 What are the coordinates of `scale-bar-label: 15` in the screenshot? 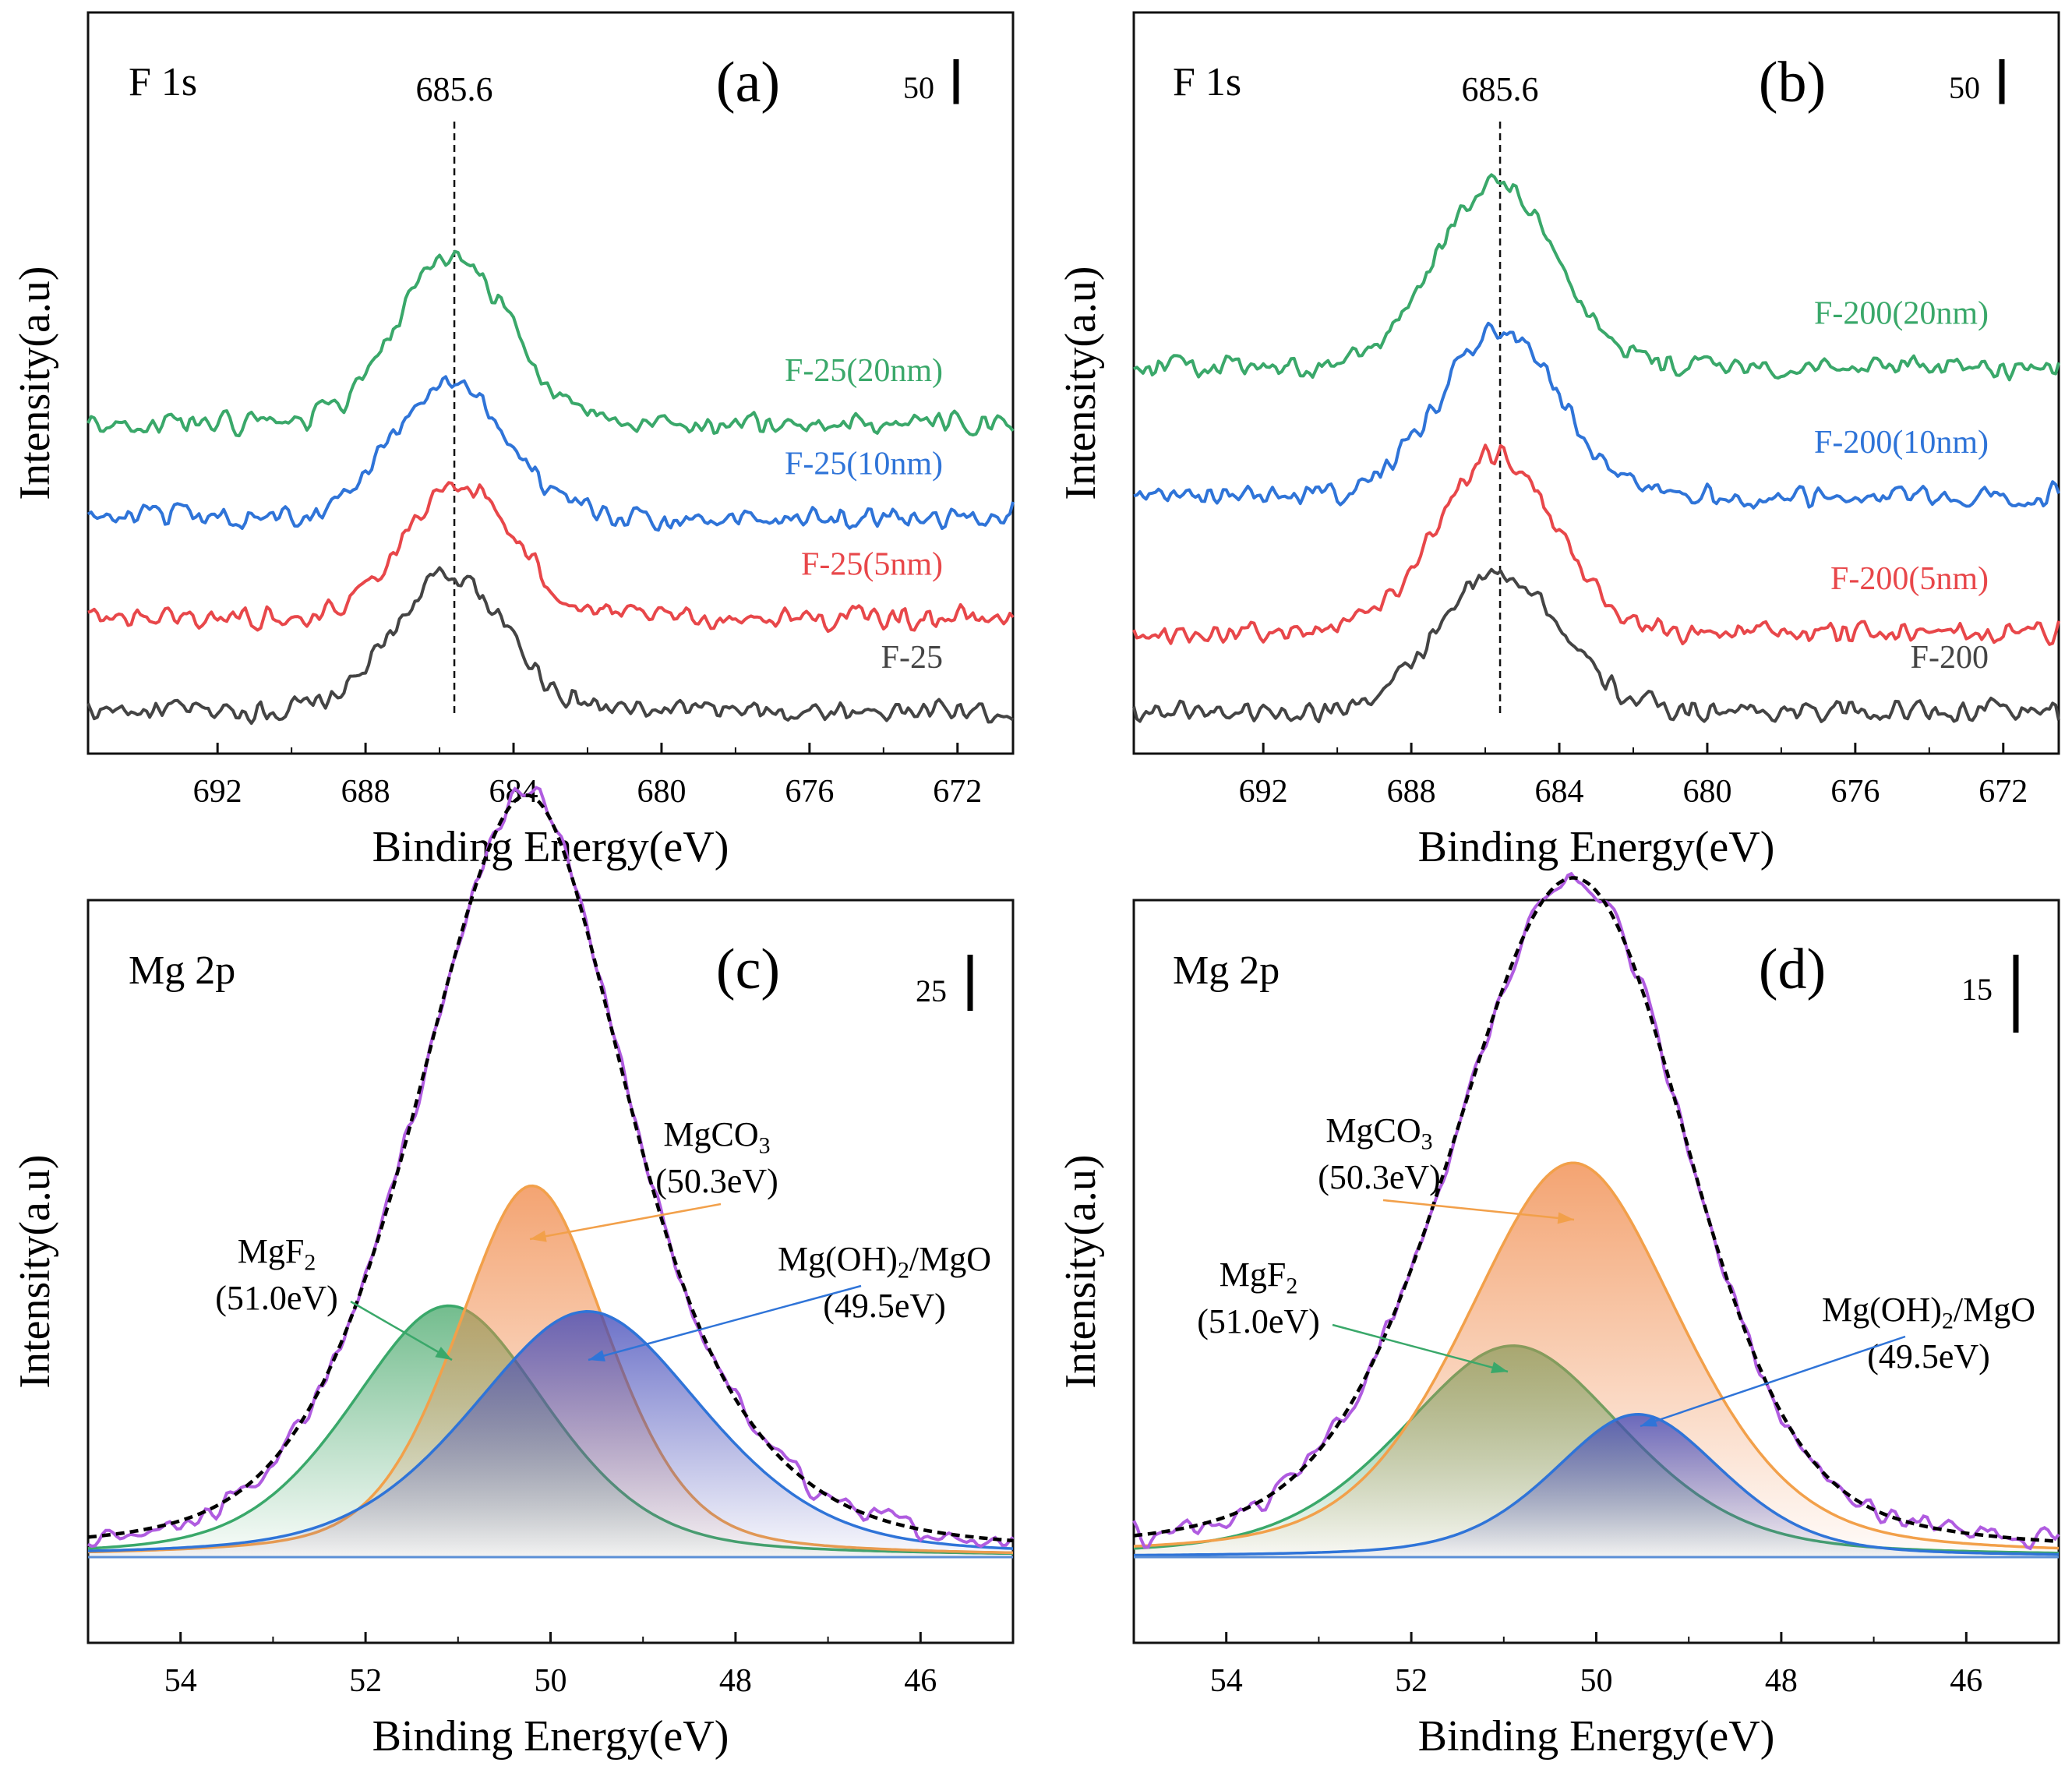 It's located at (1977, 989).